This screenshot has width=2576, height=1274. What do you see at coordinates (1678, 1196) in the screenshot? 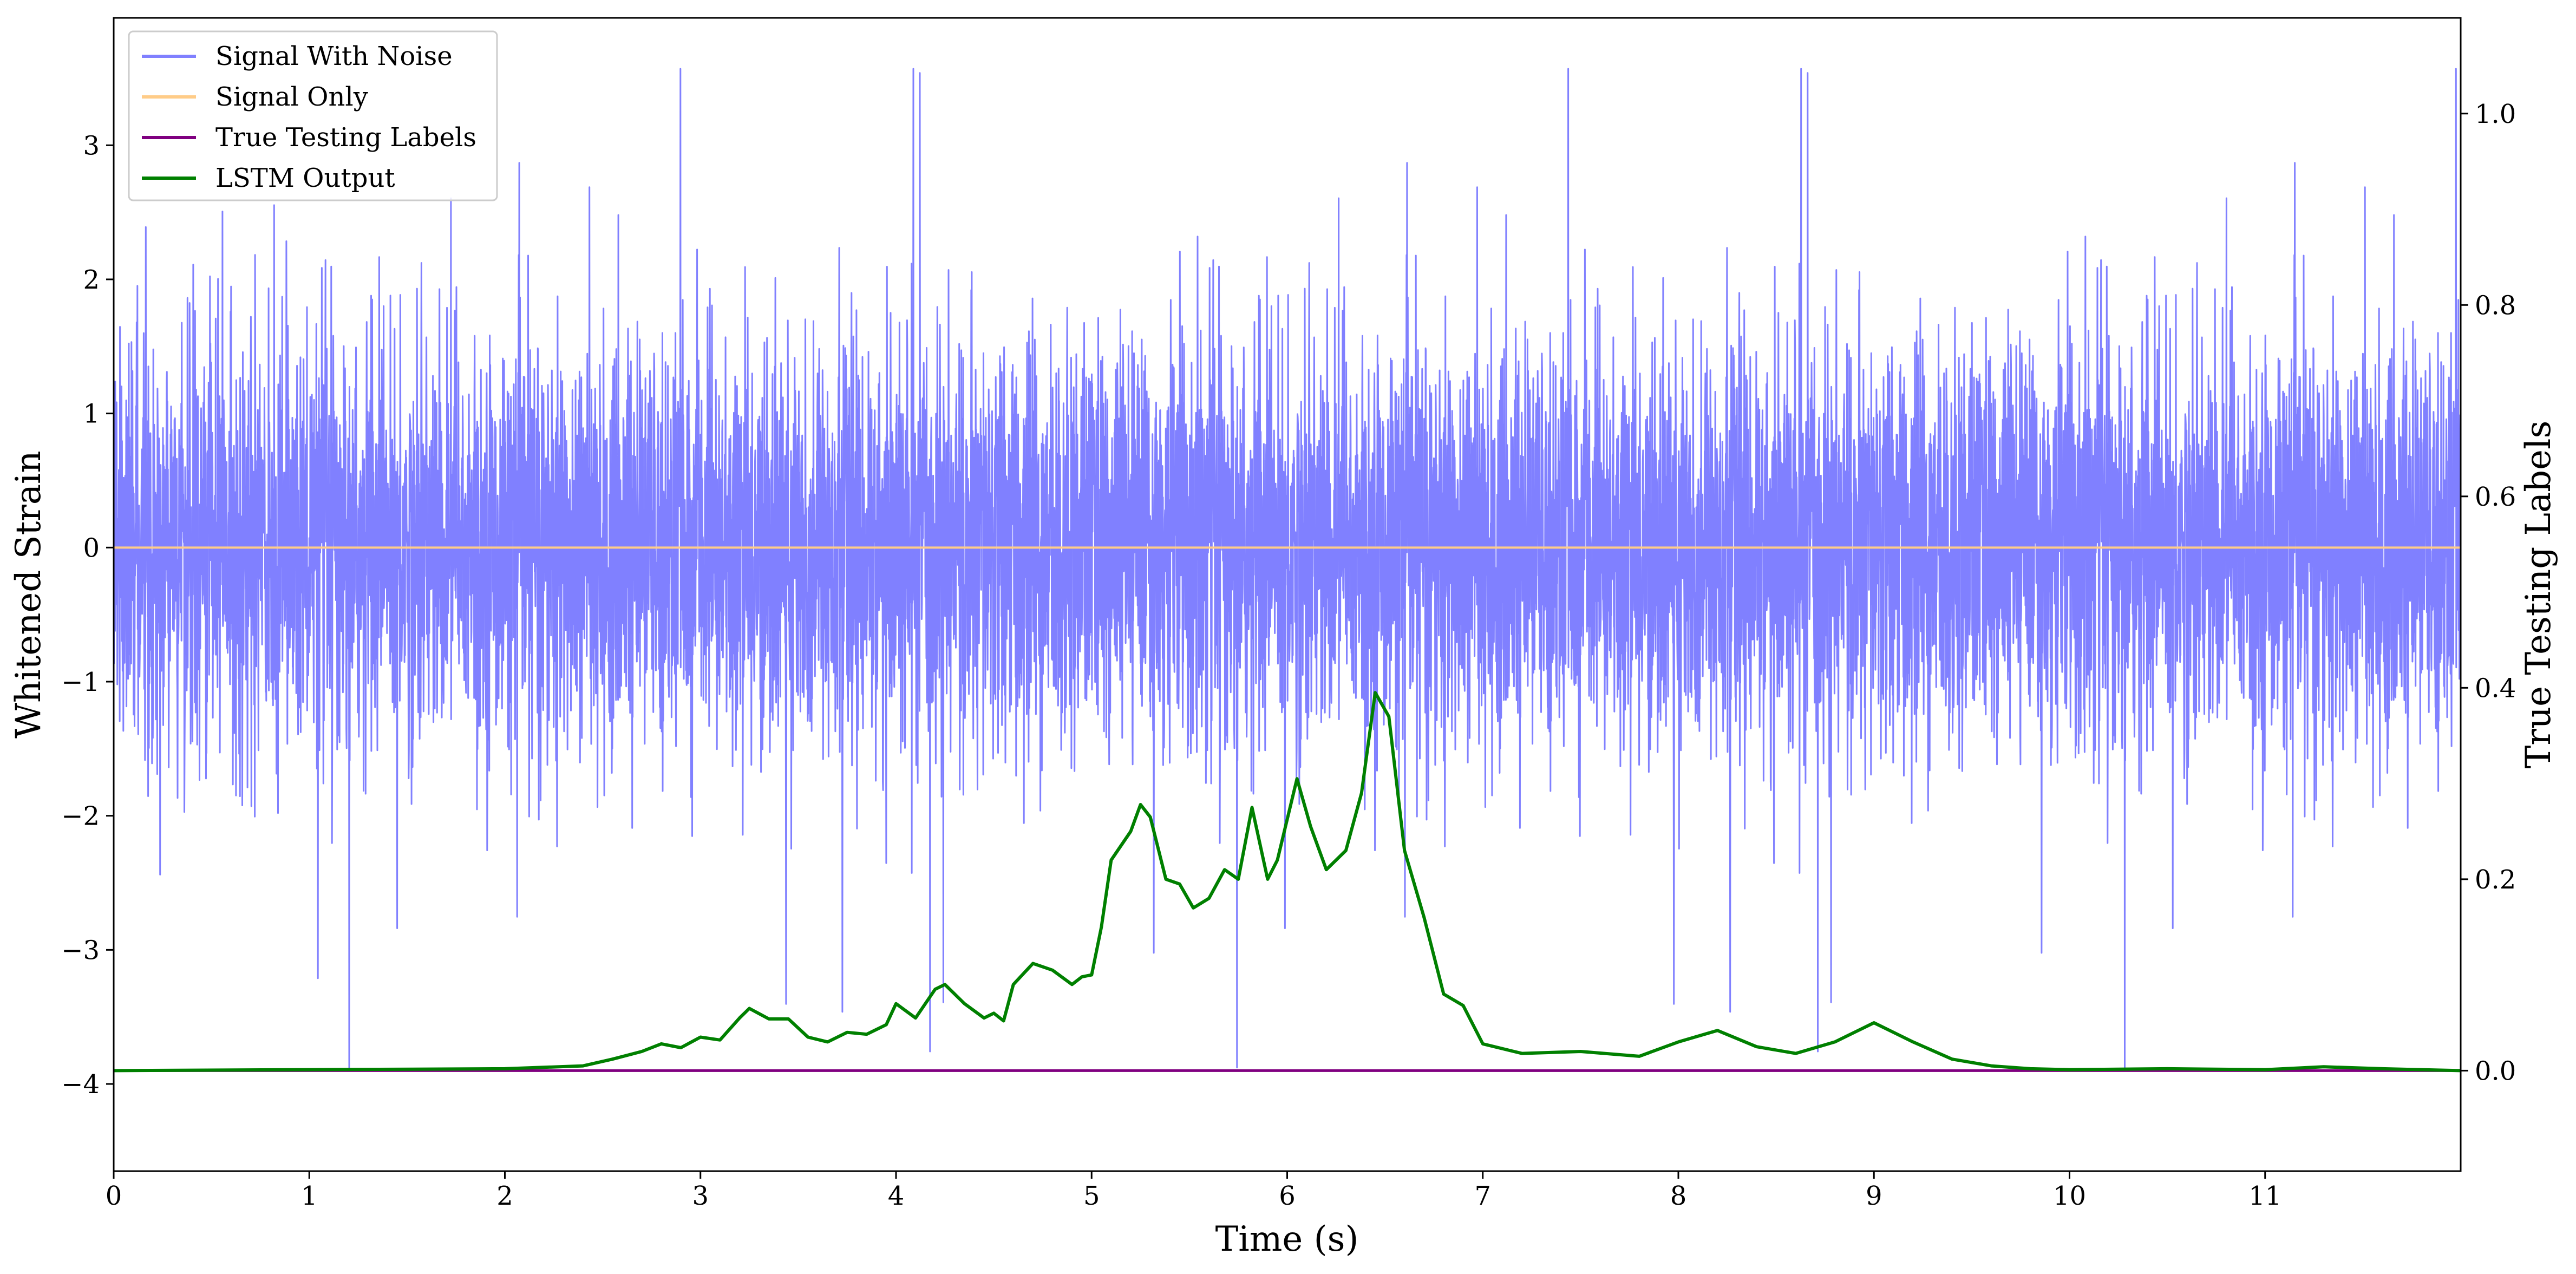
I see `x-tick-label: 8` at bounding box center [1678, 1196].